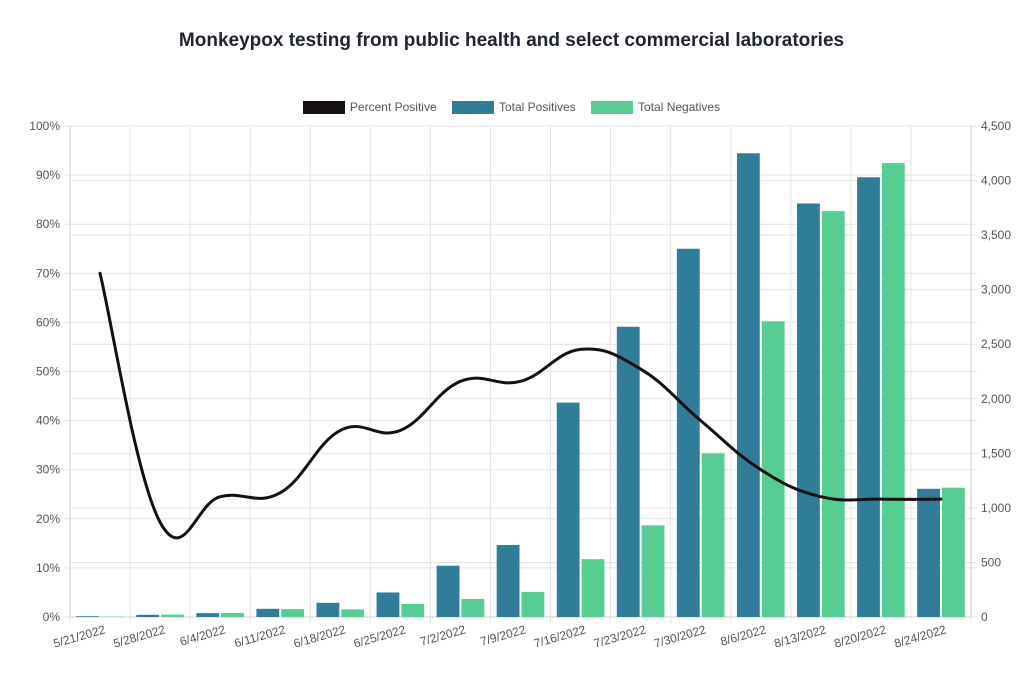  What do you see at coordinates (48, 224) in the screenshot?
I see `y-left-tick-label: 80%` at bounding box center [48, 224].